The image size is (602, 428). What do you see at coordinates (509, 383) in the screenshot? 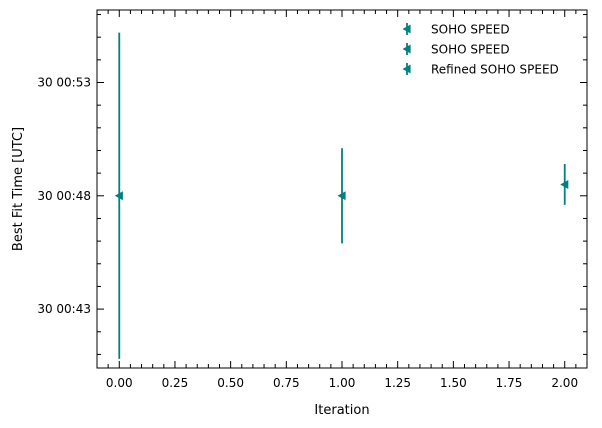
I see `x-tick-label: 1.75` at bounding box center [509, 383].